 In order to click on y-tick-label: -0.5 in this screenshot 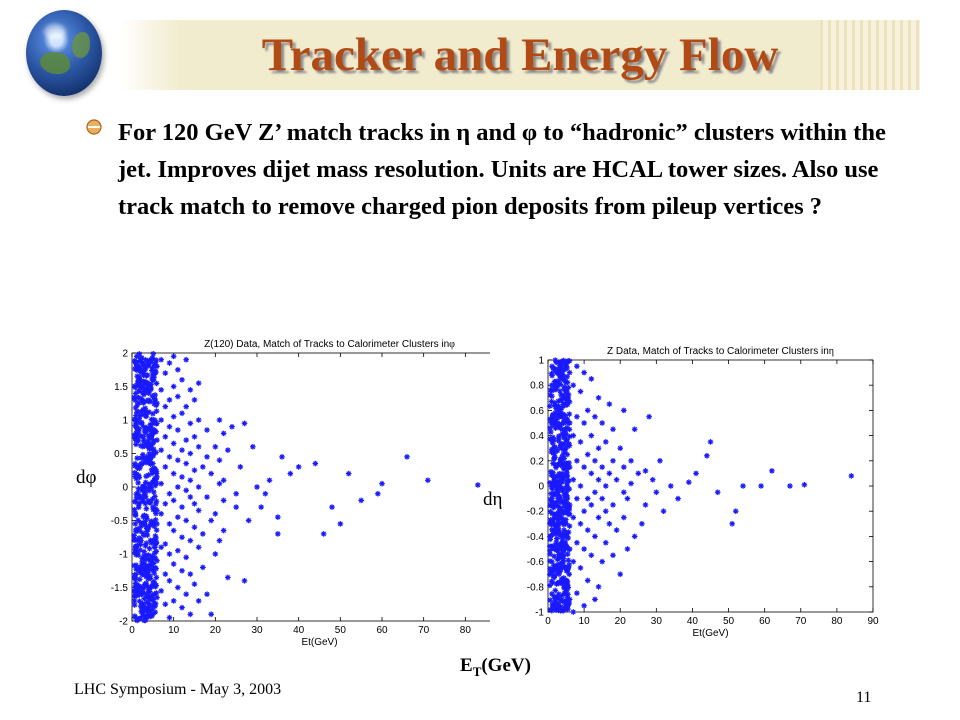, I will do `click(120, 521)`.